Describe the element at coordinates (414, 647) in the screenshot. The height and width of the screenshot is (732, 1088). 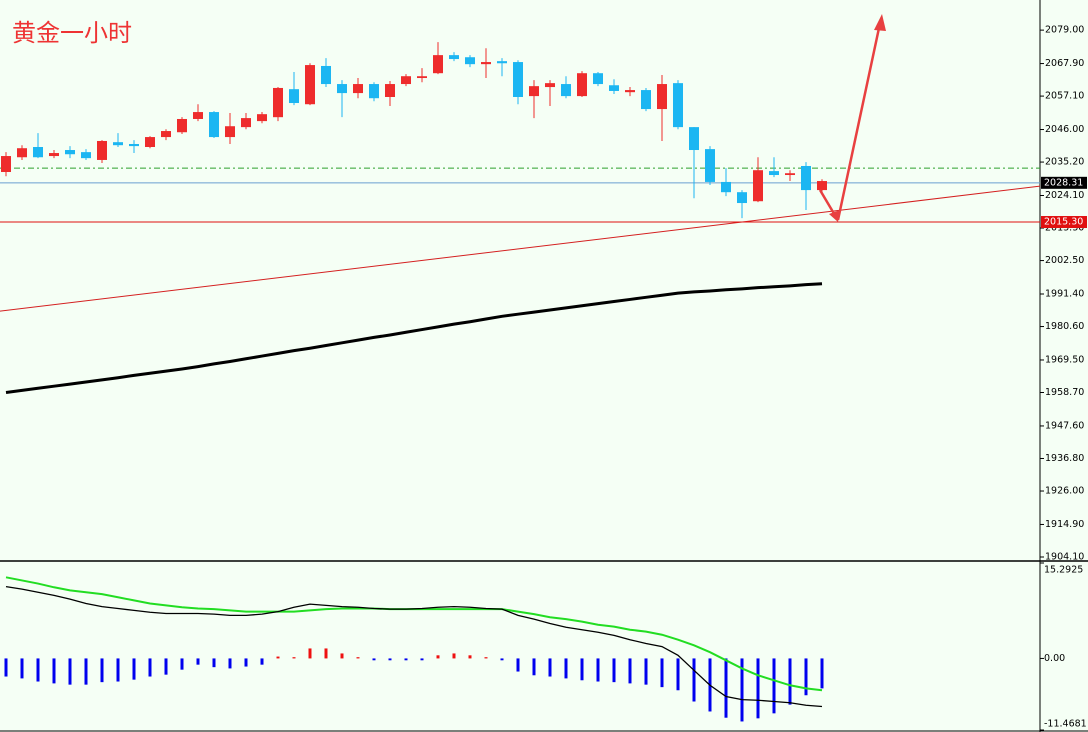
I see `macd-line` at that location.